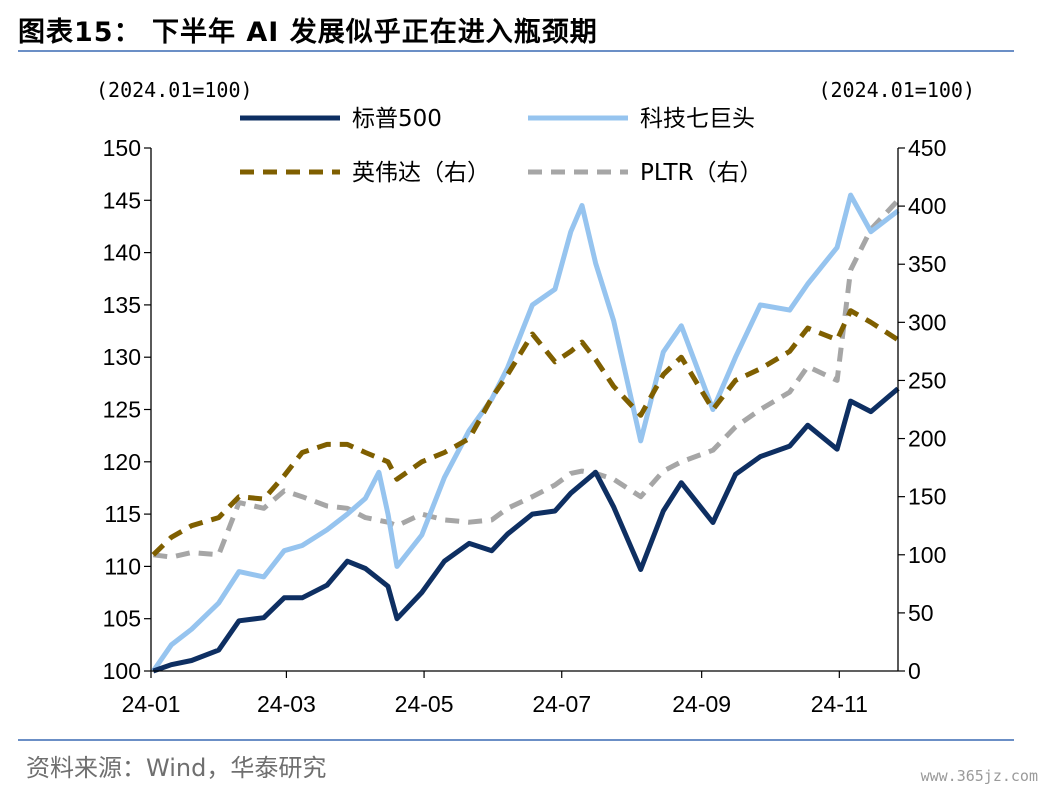 This screenshot has height=792, width=1048. Describe the element at coordinates (927, 148) in the screenshot. I see `right-tick-label: 450` at that location.